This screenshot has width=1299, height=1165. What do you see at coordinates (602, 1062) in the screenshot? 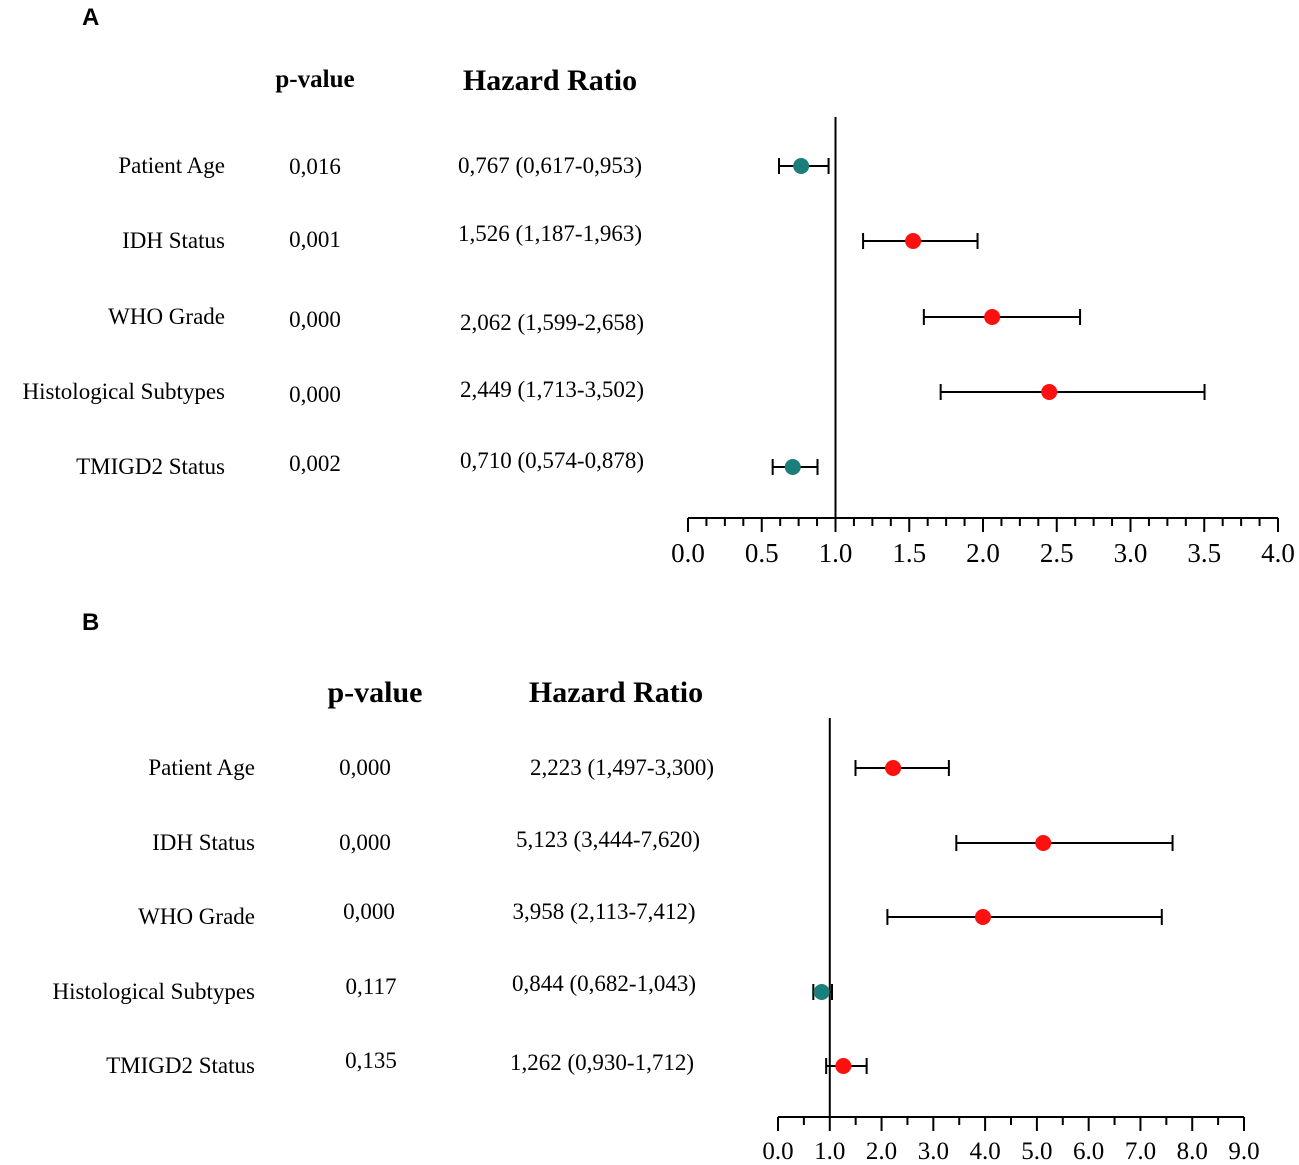
I see `panel-b-row-hr-text: 1,262 (0,930-1,712)` at bounding box center [602, 1062].